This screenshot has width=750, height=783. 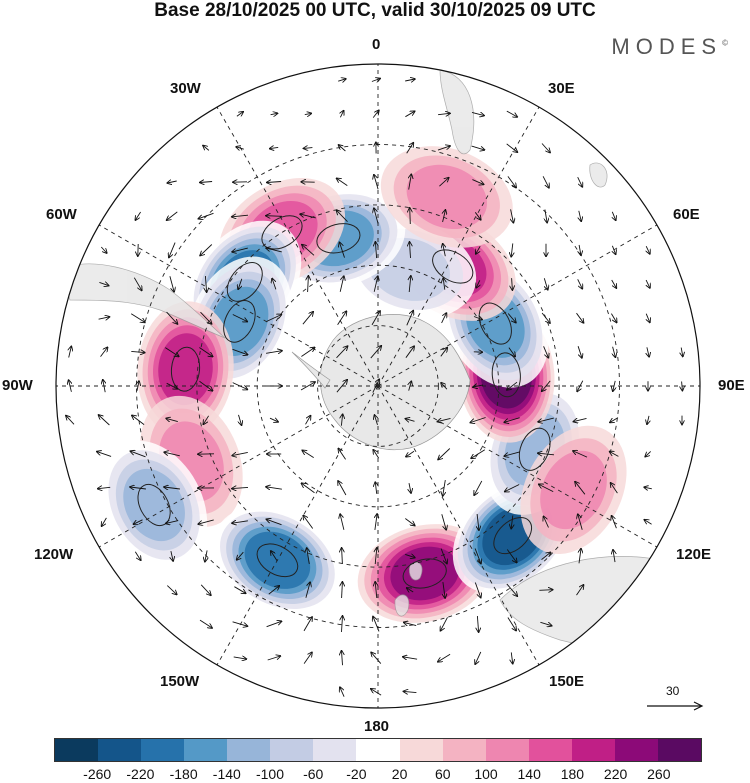 What do you see at coordinates (725, 43) in the screenshot?
I see `brand-mark: ©` at bounding box center [725, 43].